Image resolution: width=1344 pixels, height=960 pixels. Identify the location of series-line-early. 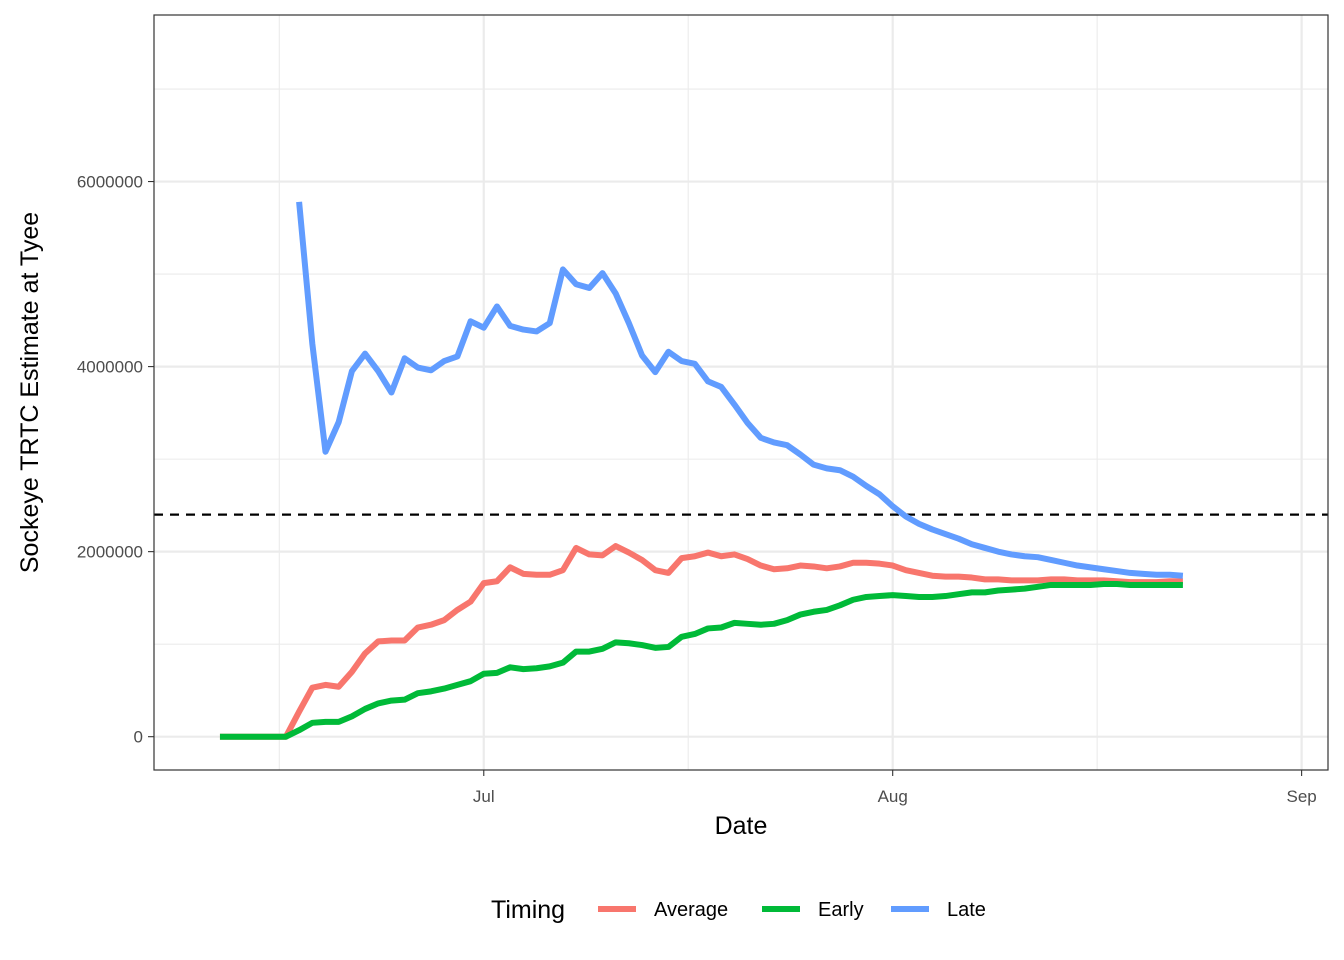
(701, 660).